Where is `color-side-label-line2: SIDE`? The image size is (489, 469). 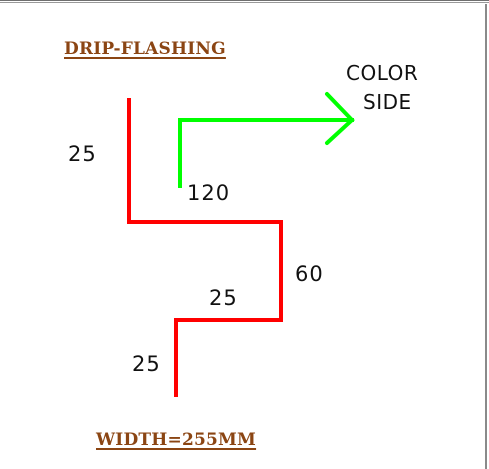
color-side-label-line2: SIDE is located at coordinates (387, 102).